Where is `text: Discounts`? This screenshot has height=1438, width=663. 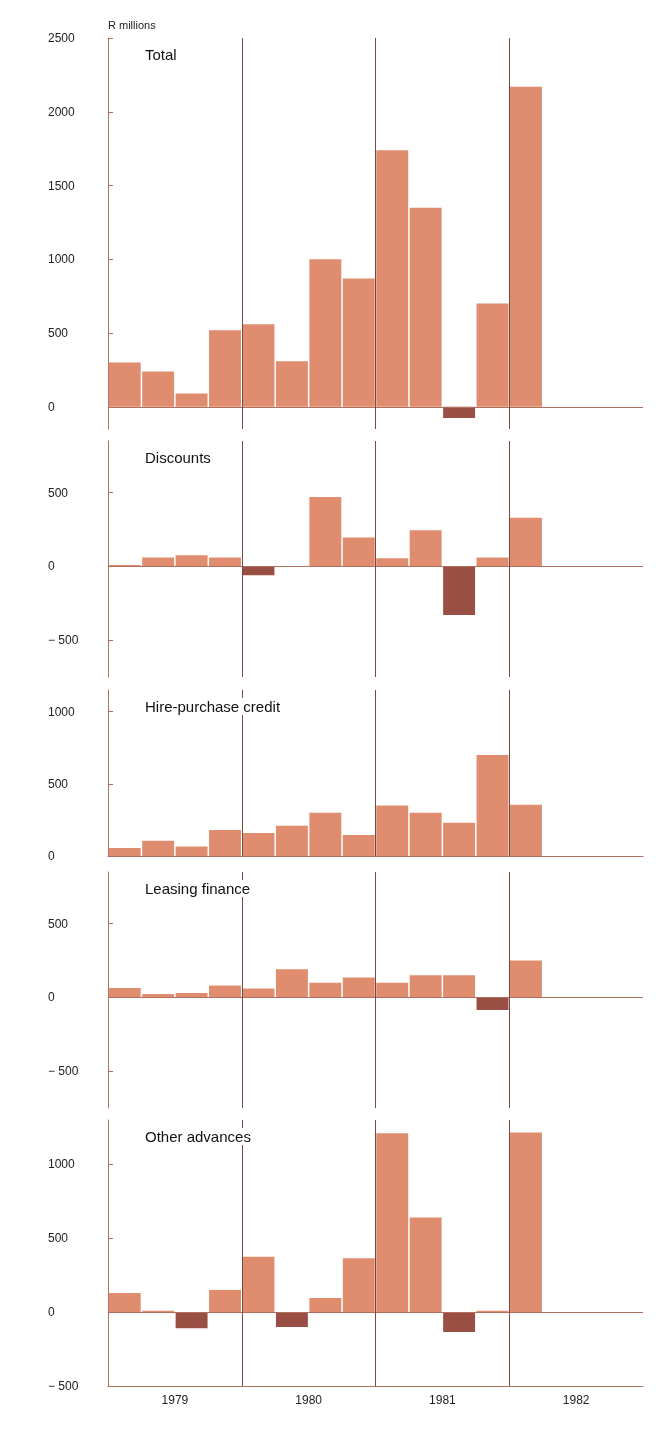 text: Discounts is located at coordinates (178, 458).